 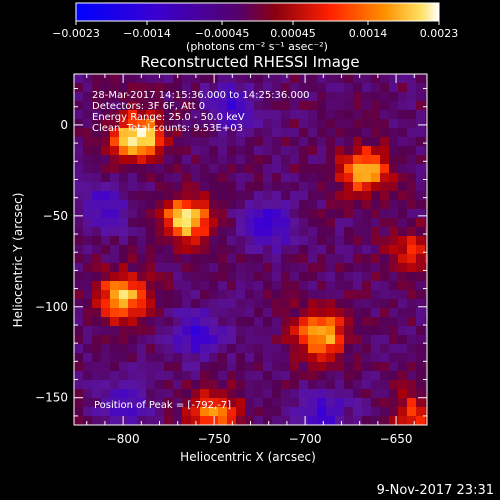 I want to click on x-tick-label: −650, so click(x=396, y=439).